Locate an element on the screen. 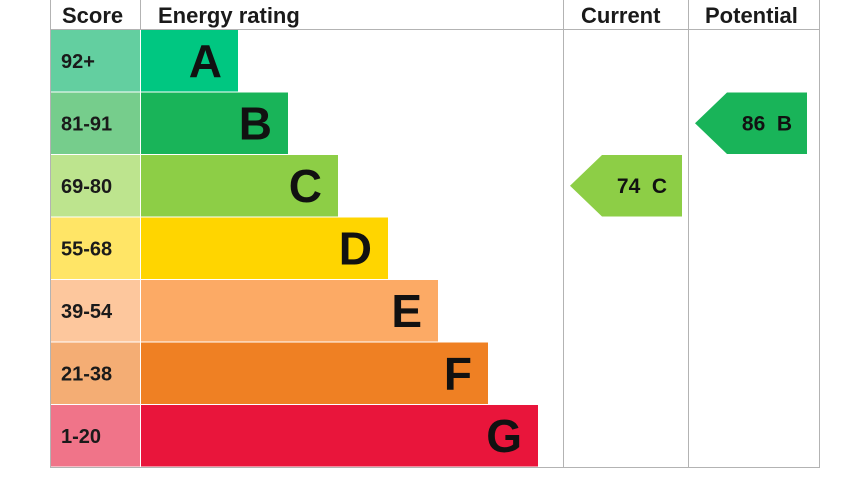  score-range-f: 21-38 is located at coordinates (86, 374).